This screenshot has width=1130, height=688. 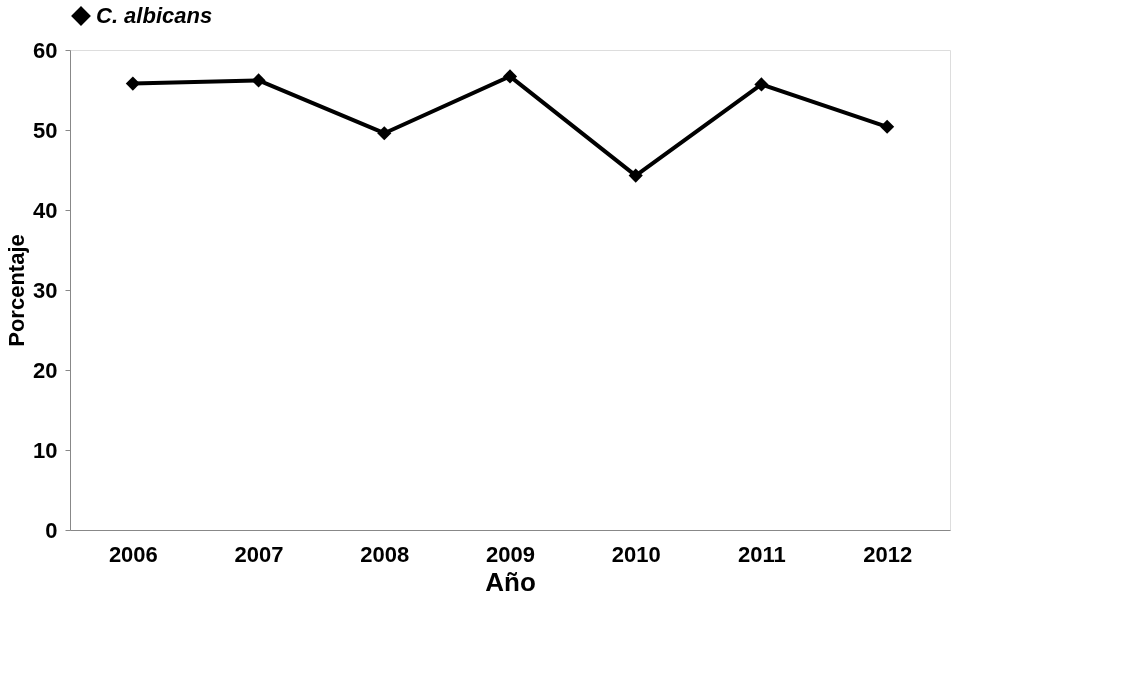 I want to click on y-tick-label: 10, so click(x=45, y=450).